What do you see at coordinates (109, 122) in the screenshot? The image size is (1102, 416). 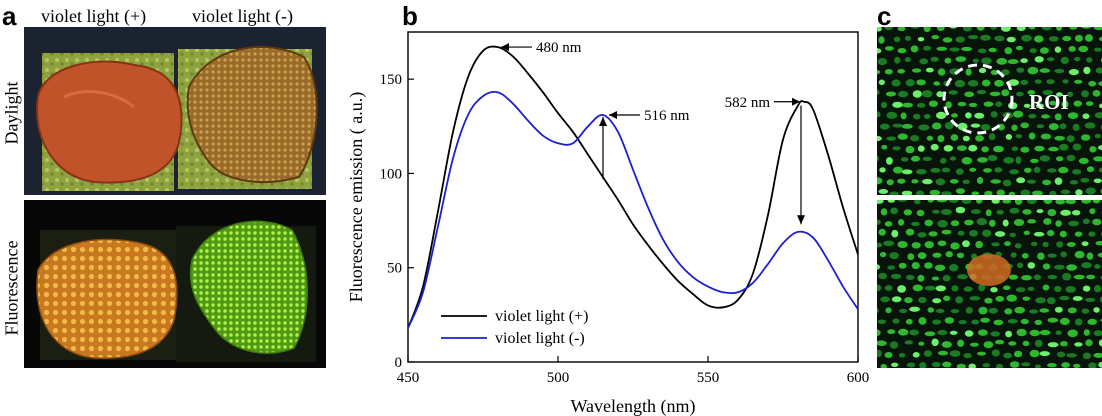 I see `crust-plus` at bounding box center [109, 122].